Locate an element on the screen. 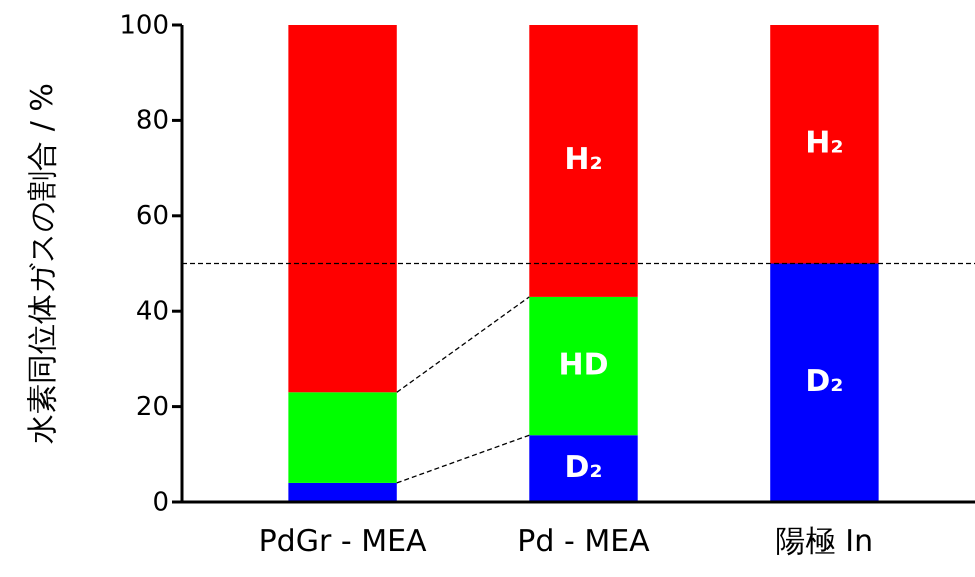 This screenshot has height=577, width=975. text: H₂ is located at coordinates (824, 142).